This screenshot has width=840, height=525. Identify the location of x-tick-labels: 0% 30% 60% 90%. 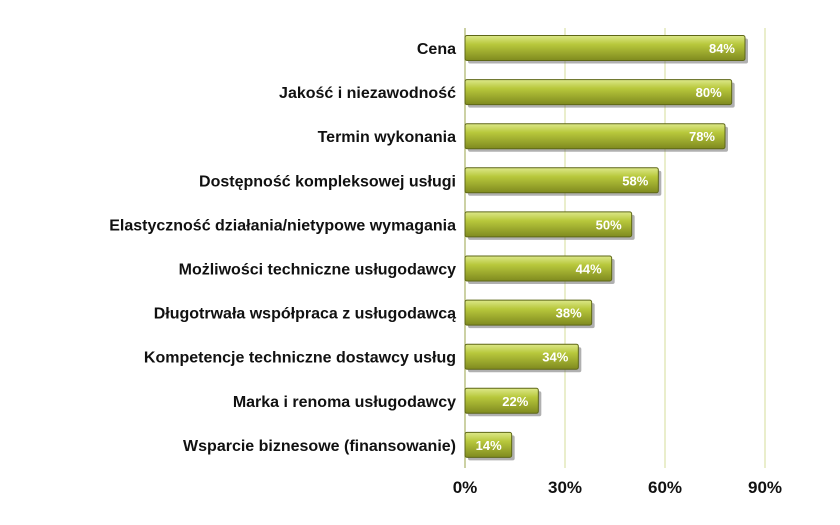
(617, 487).